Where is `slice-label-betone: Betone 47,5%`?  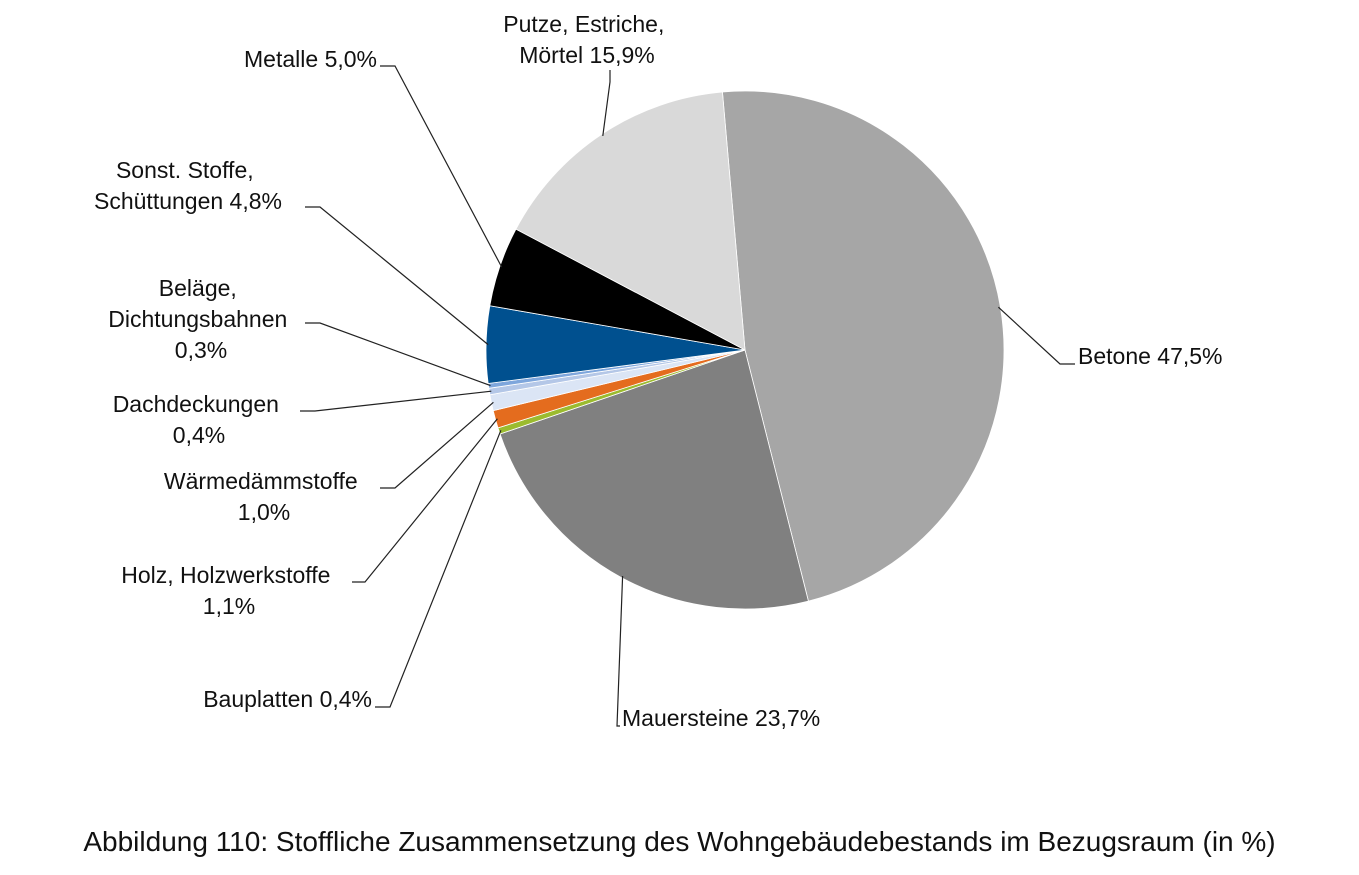 slice-label-betone: Betone 47,5% is located at coordinates (1150, 356).